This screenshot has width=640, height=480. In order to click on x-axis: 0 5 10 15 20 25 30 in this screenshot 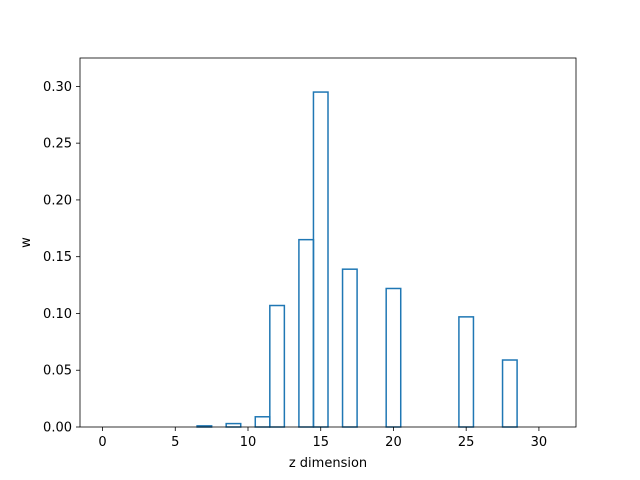, I will do `click(322, 438)`.